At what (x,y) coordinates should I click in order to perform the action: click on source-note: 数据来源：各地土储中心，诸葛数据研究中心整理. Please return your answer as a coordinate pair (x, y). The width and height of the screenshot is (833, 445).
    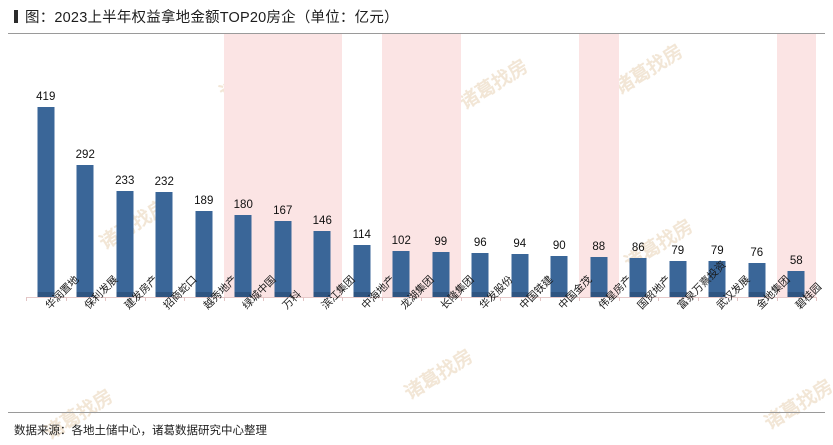
    Looking at the image, I should click on (140, 431).